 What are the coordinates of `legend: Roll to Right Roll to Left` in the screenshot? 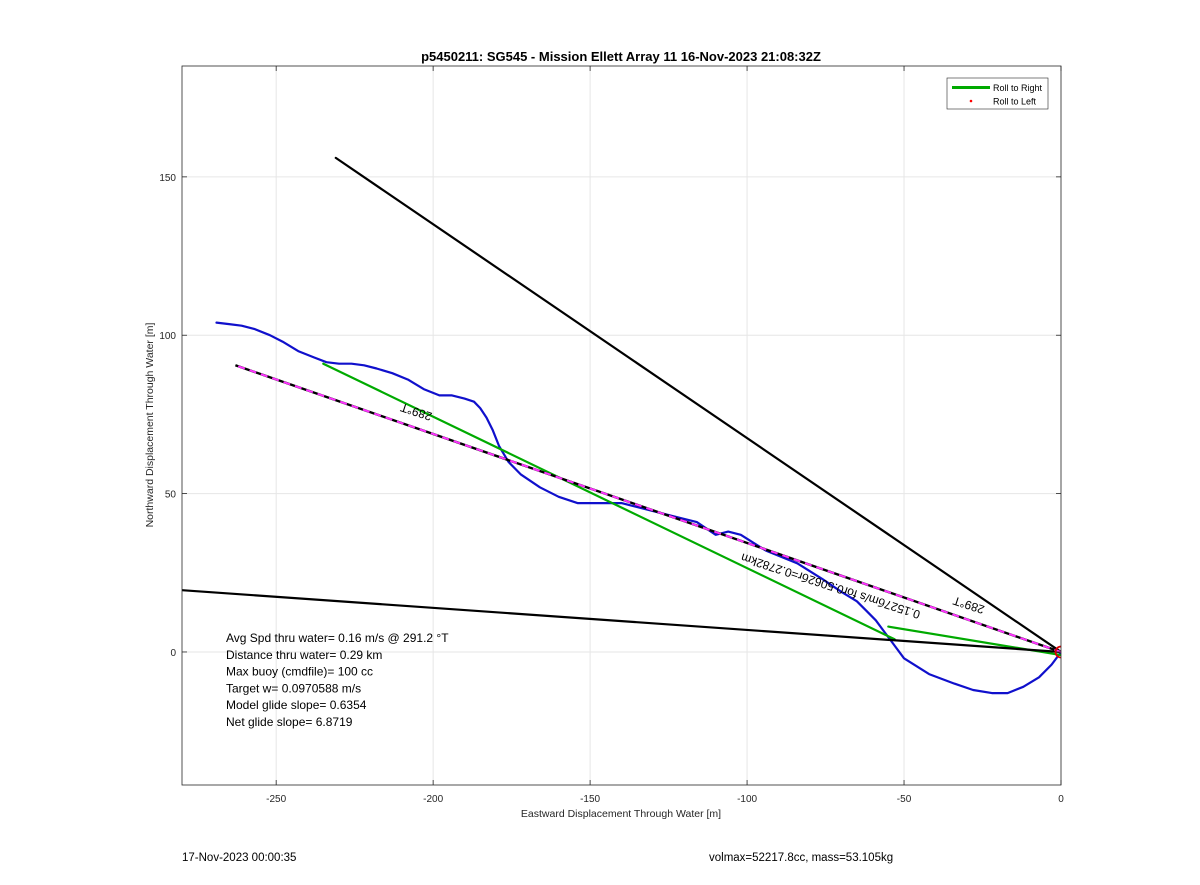 It's located at (997, 93).